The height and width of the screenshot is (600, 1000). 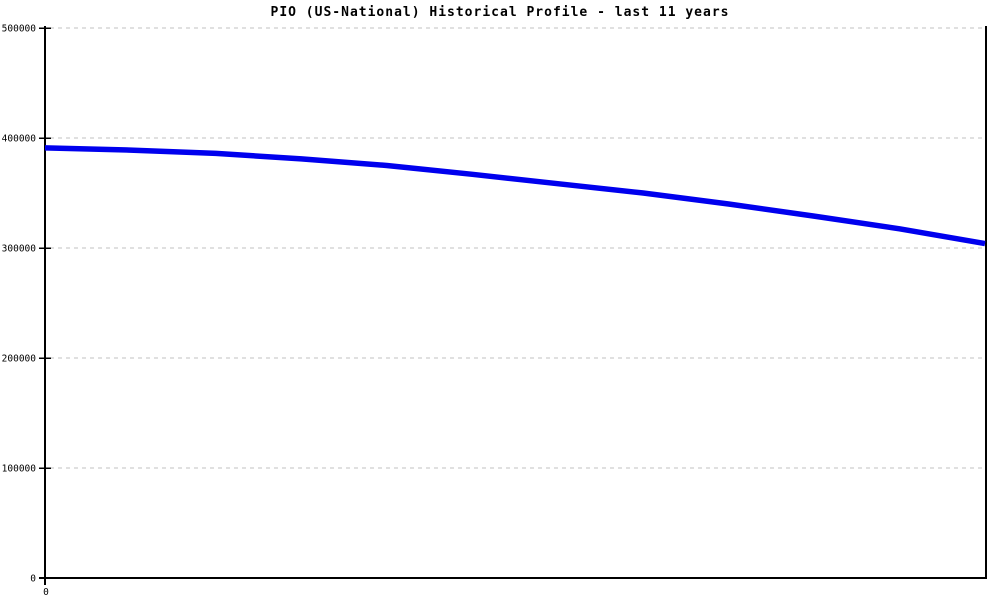 What do you see at coordinates (19, 469) in the screenshot?
I see `y-tick-label: 100000` at bounding box center [19, 469].